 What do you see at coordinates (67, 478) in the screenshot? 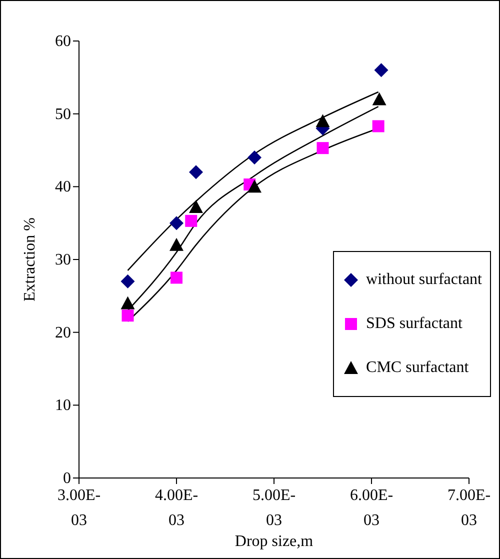
I see `y-tick-label: 0` at bounding box center [67, 478].